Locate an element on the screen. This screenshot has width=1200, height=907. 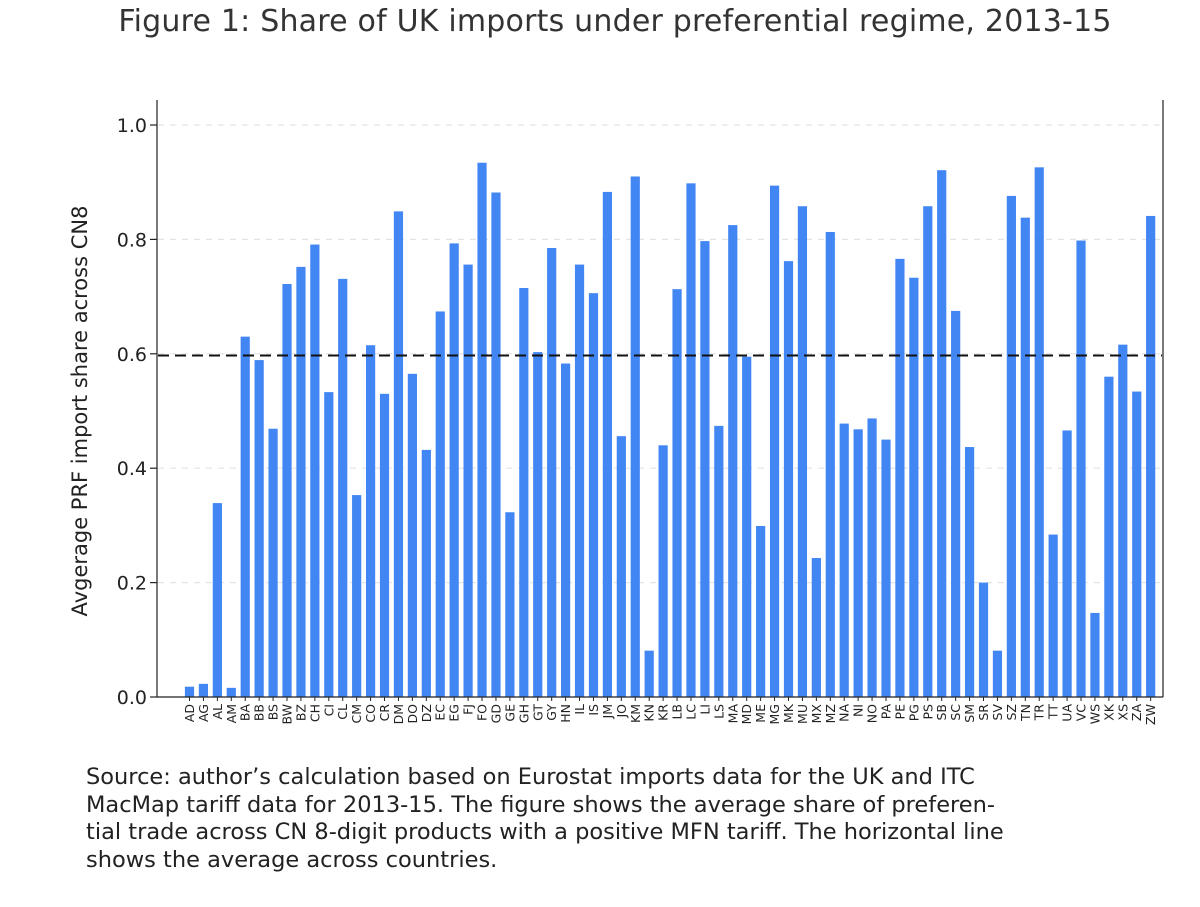
x-tick-label: DZ is located at coordinates (426, 713).